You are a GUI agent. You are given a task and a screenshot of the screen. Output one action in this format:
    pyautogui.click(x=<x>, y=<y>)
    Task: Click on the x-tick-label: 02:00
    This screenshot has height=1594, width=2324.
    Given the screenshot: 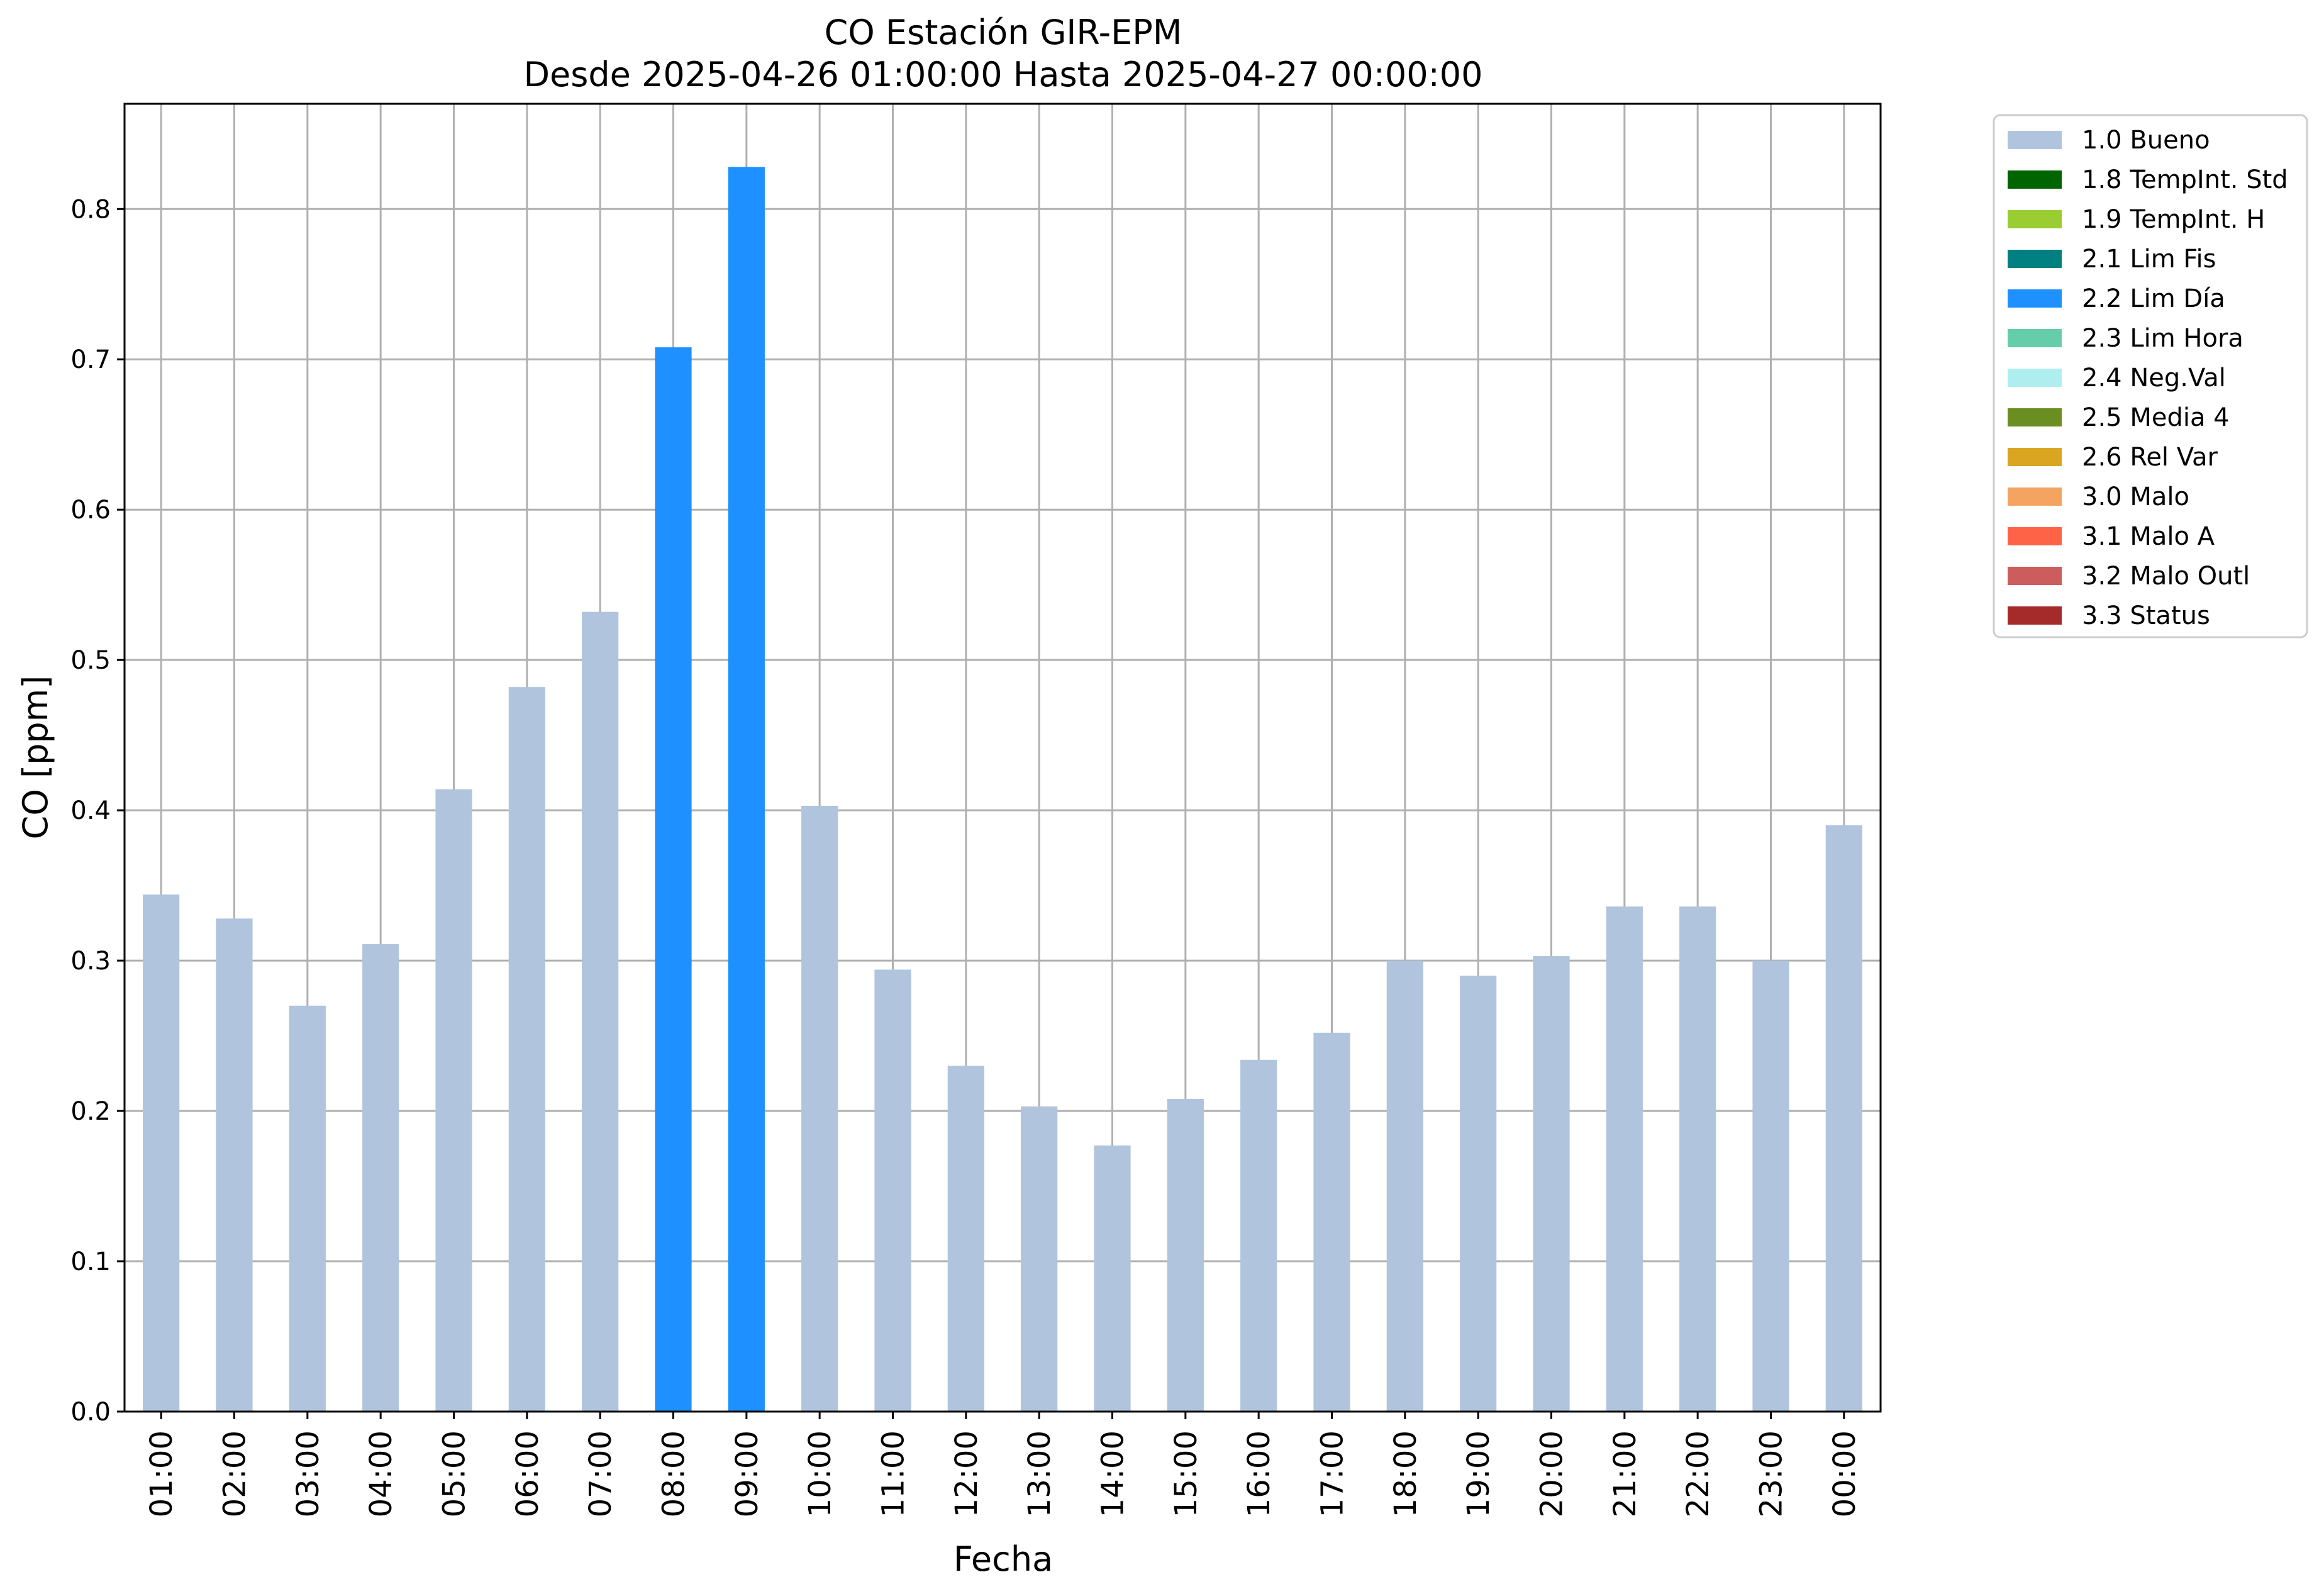 What is the action you would take?
    pyautogui.click(x=235, y=1473)
    